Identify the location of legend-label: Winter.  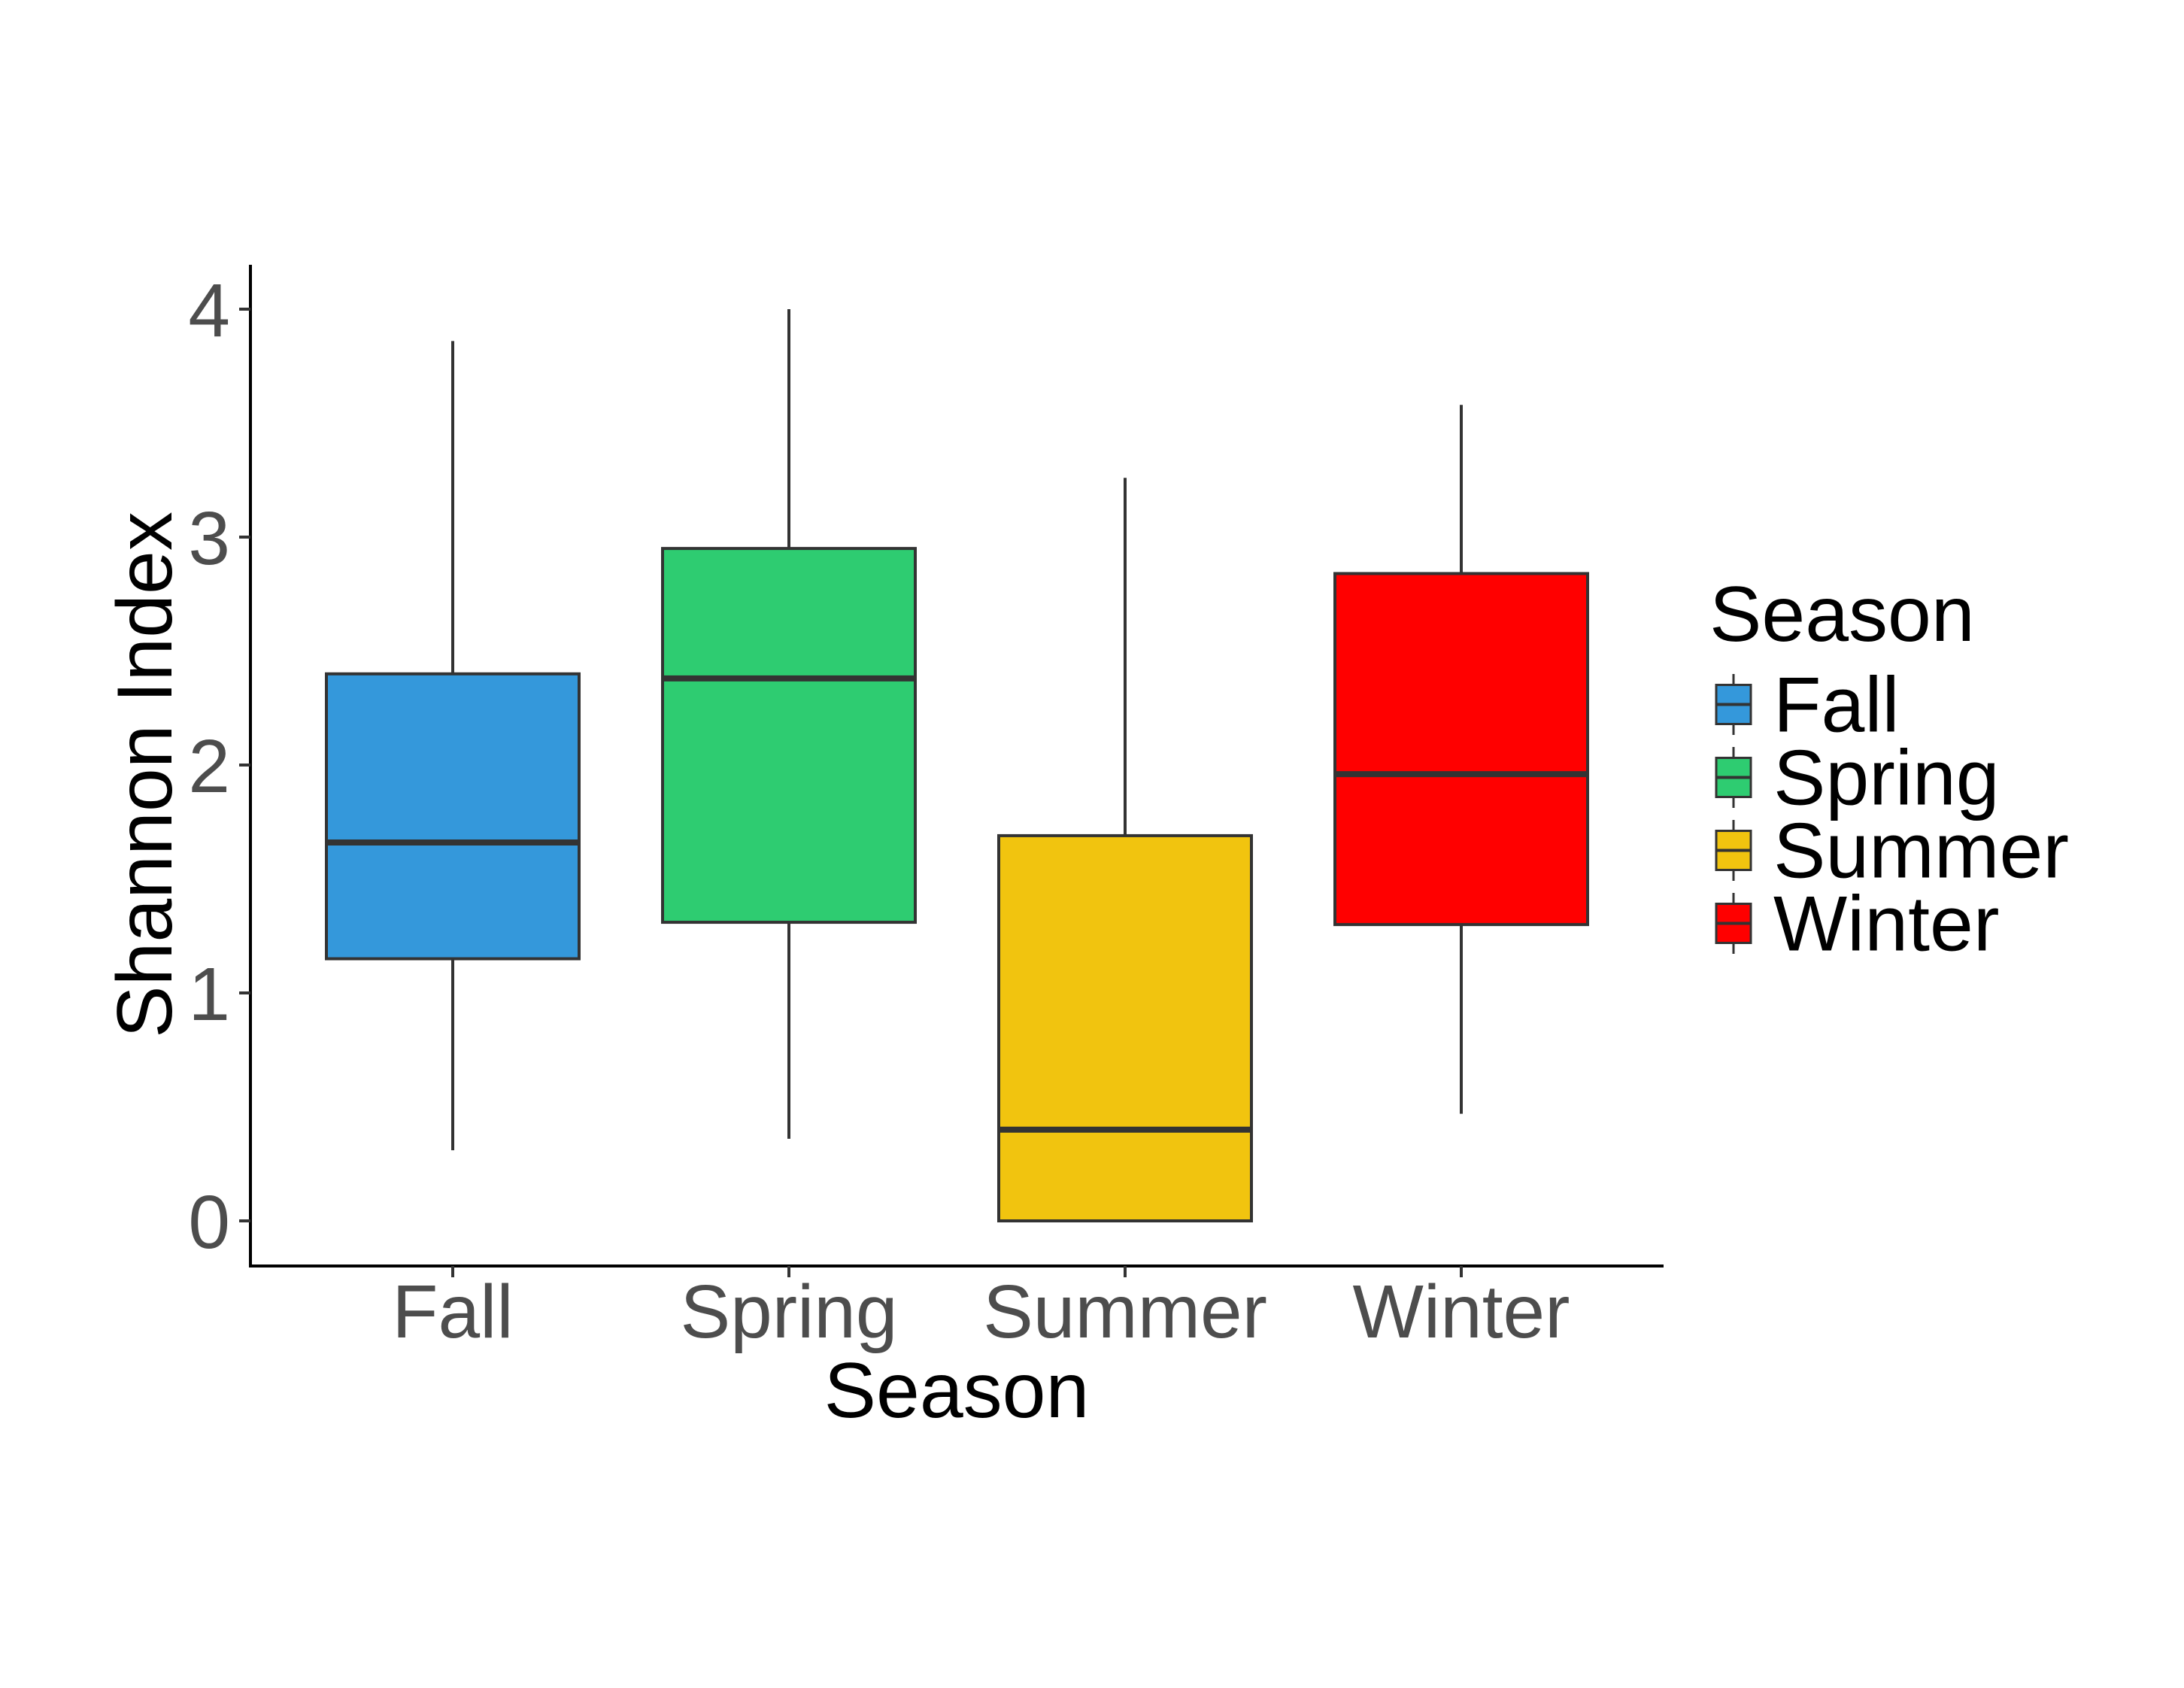
(1886, 924).